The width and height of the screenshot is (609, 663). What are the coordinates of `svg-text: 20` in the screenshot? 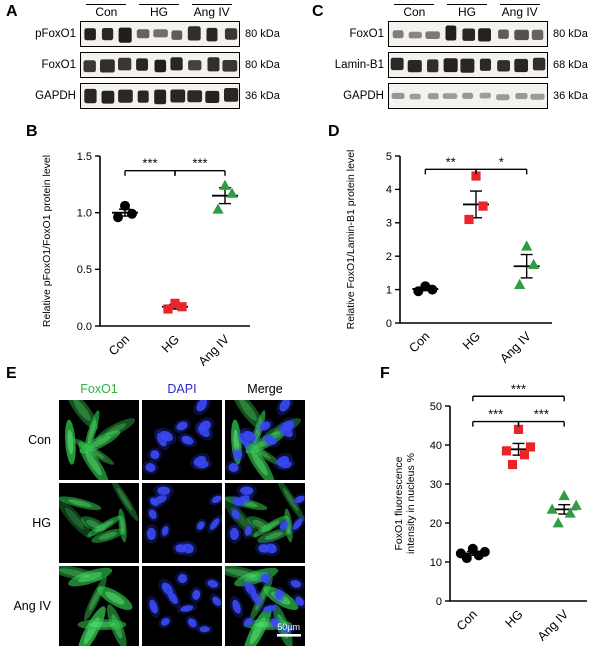 It's located at (436, 524).